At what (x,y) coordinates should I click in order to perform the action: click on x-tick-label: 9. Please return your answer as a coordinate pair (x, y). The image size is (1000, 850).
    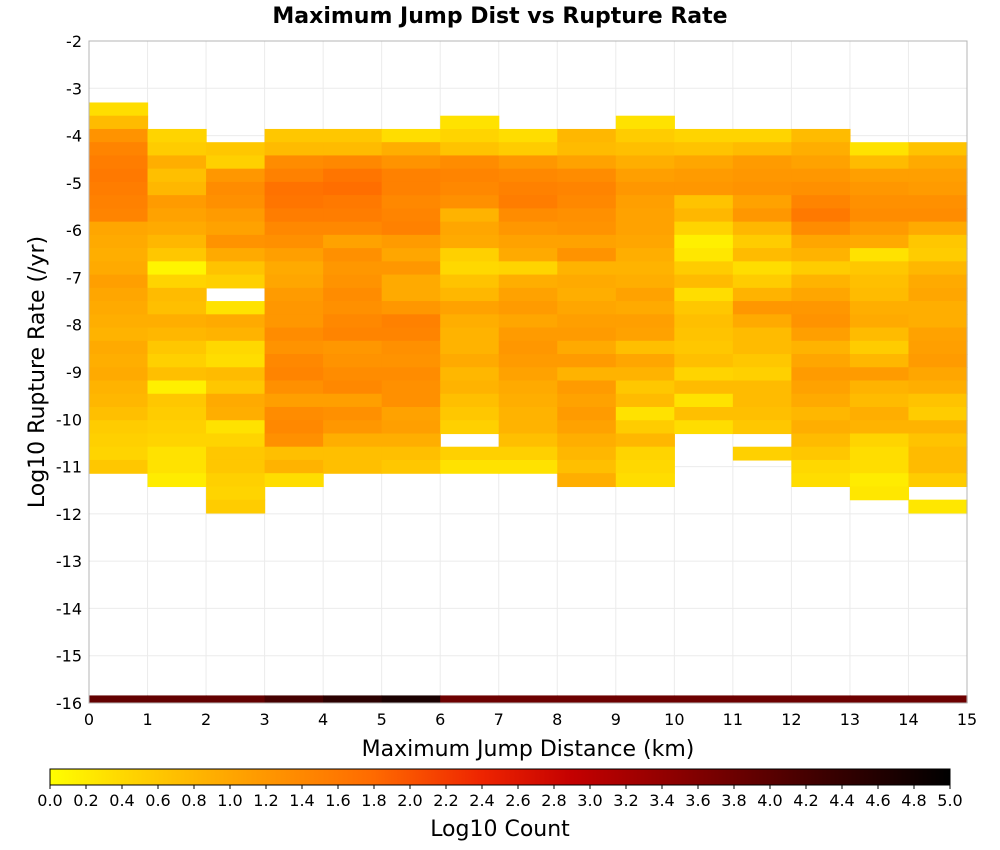
    Looking at the image, I should click on (616, 719).